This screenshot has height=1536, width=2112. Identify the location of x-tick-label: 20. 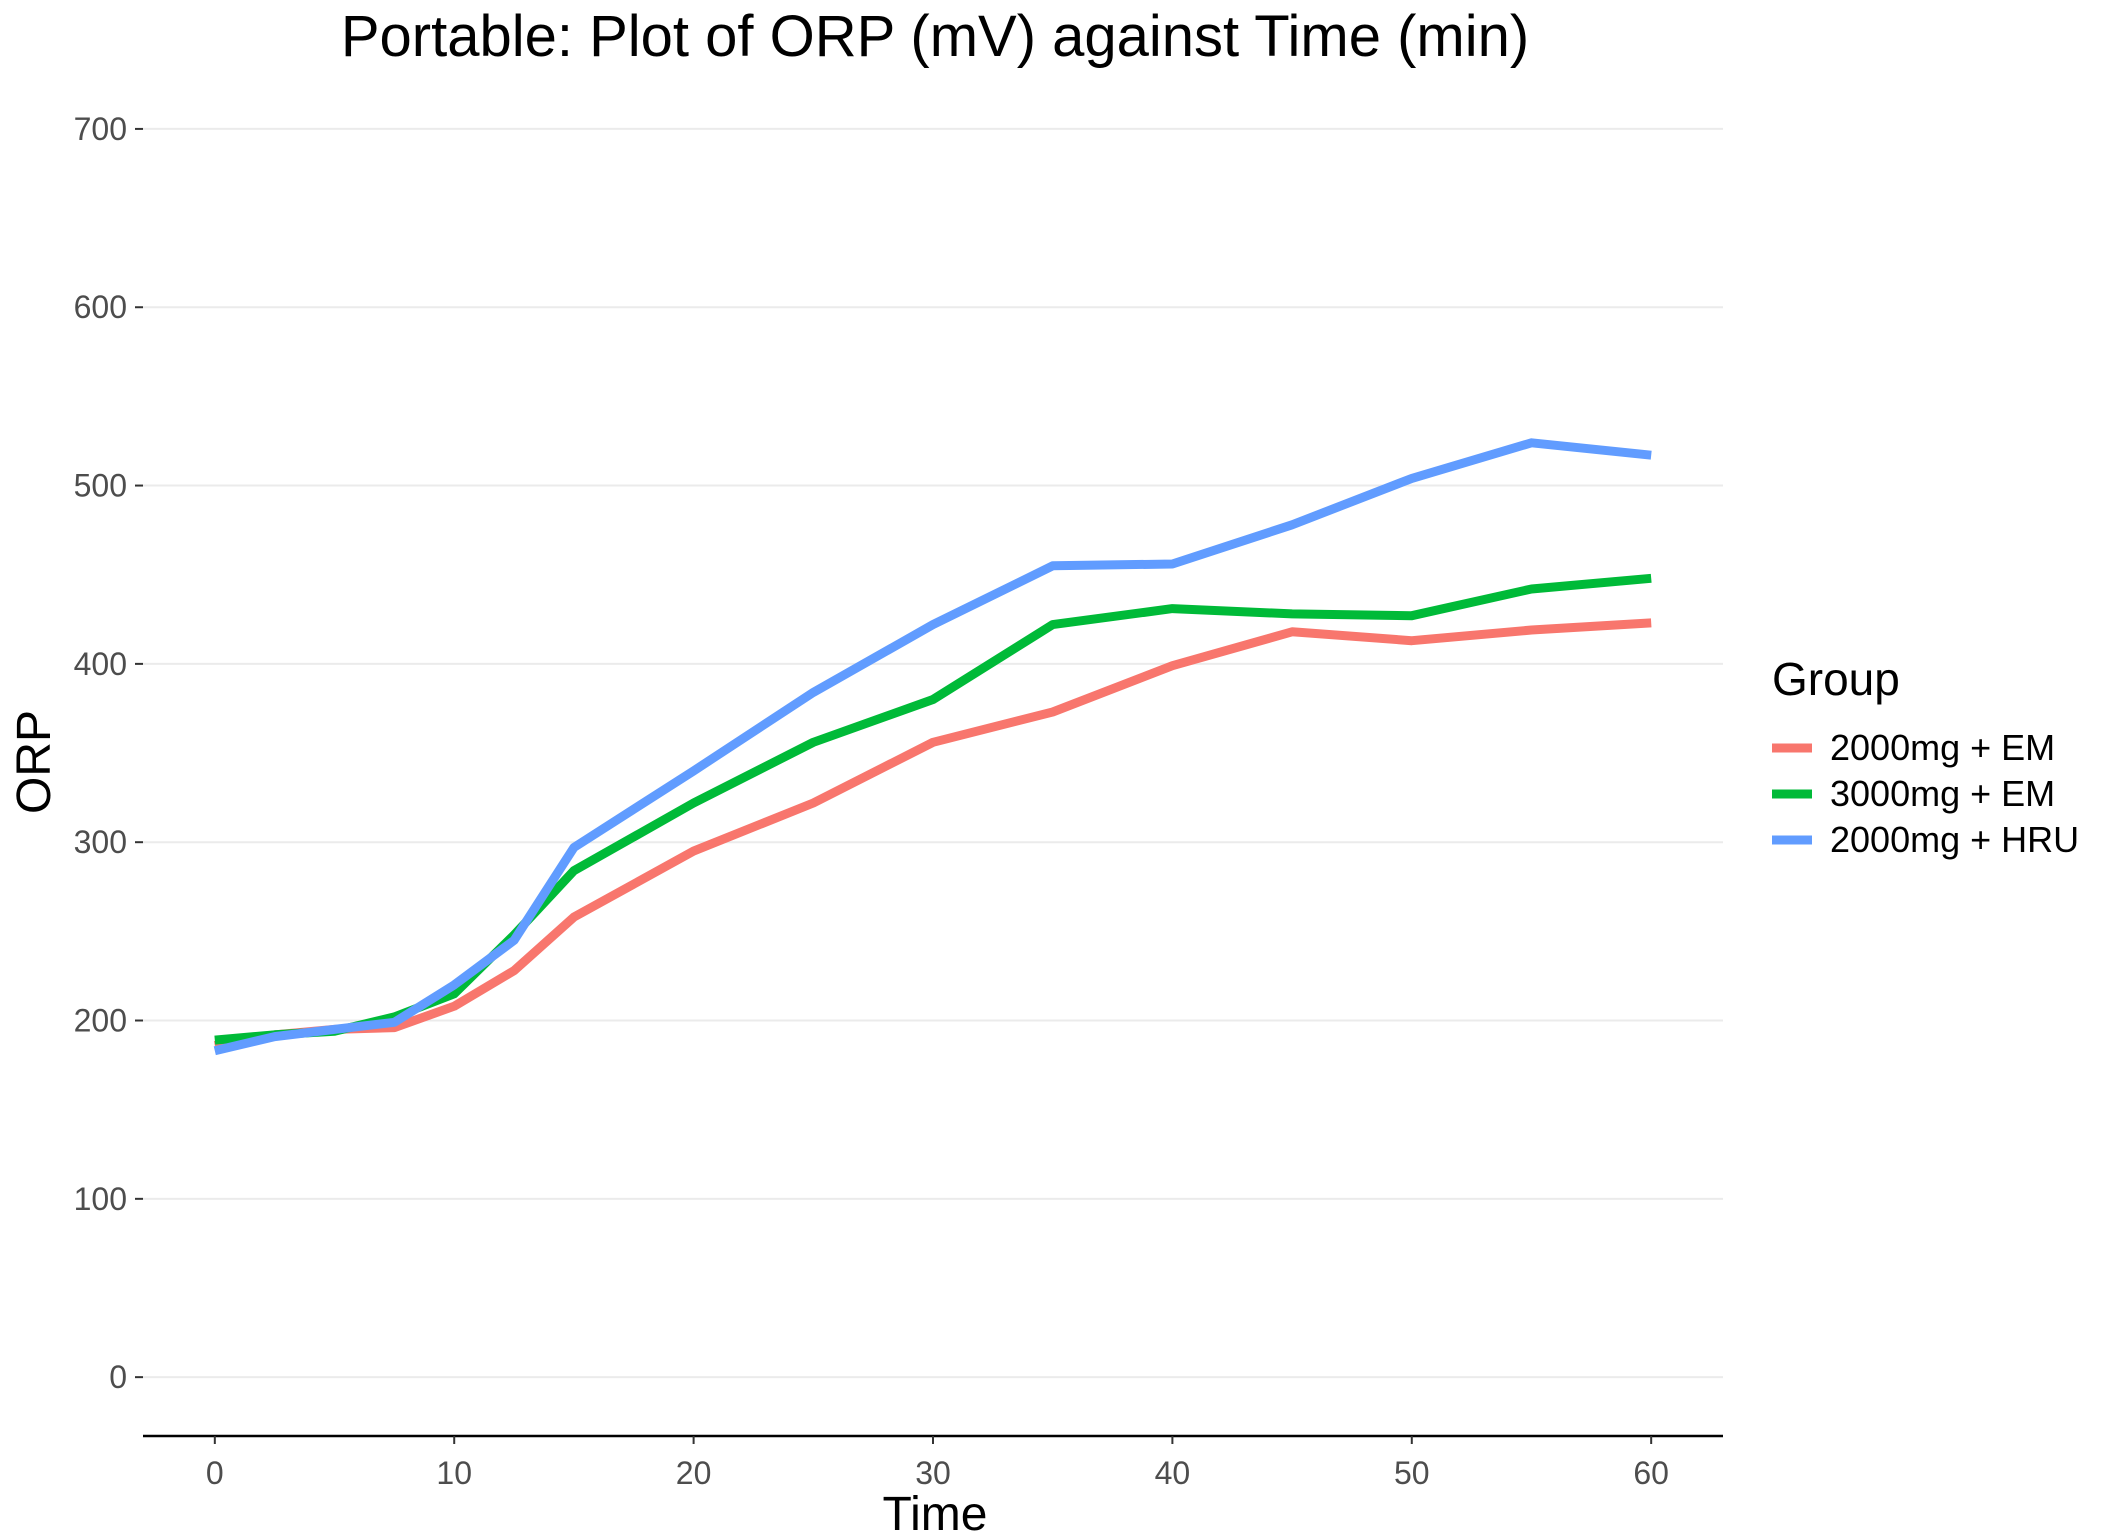
(694, 1473).